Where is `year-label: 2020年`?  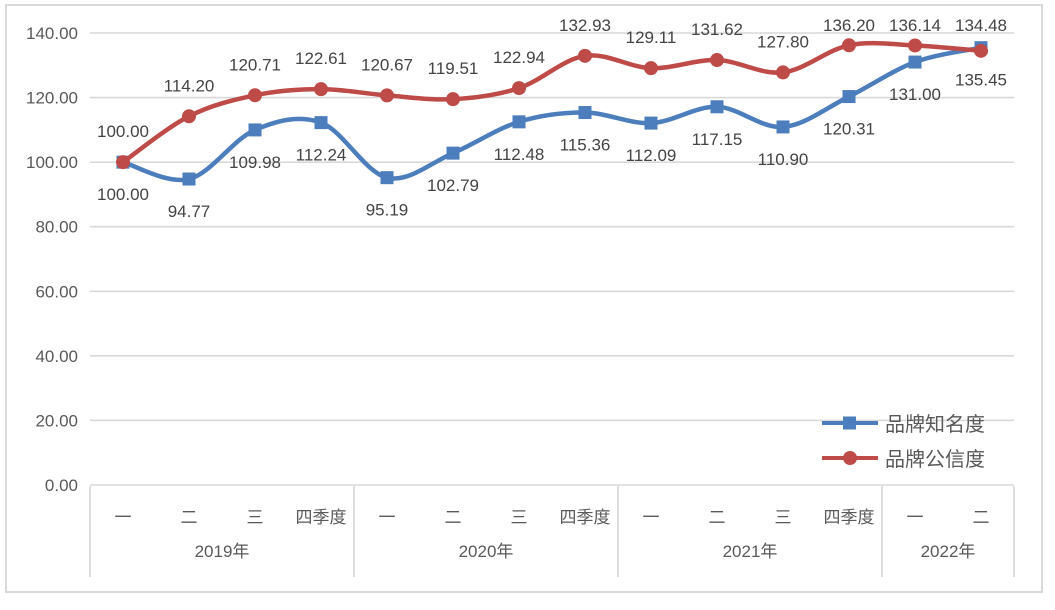
year-label: 2020年 is located at coordinates (486, 551).